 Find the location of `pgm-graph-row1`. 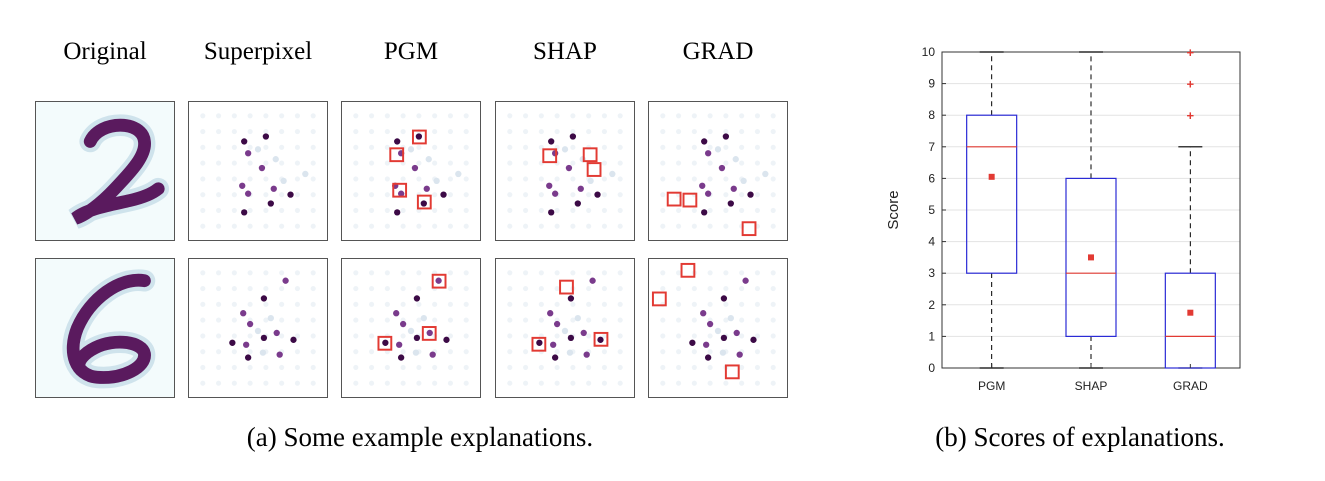

pgm-graph-row1 is located at coordinates (411, 171).